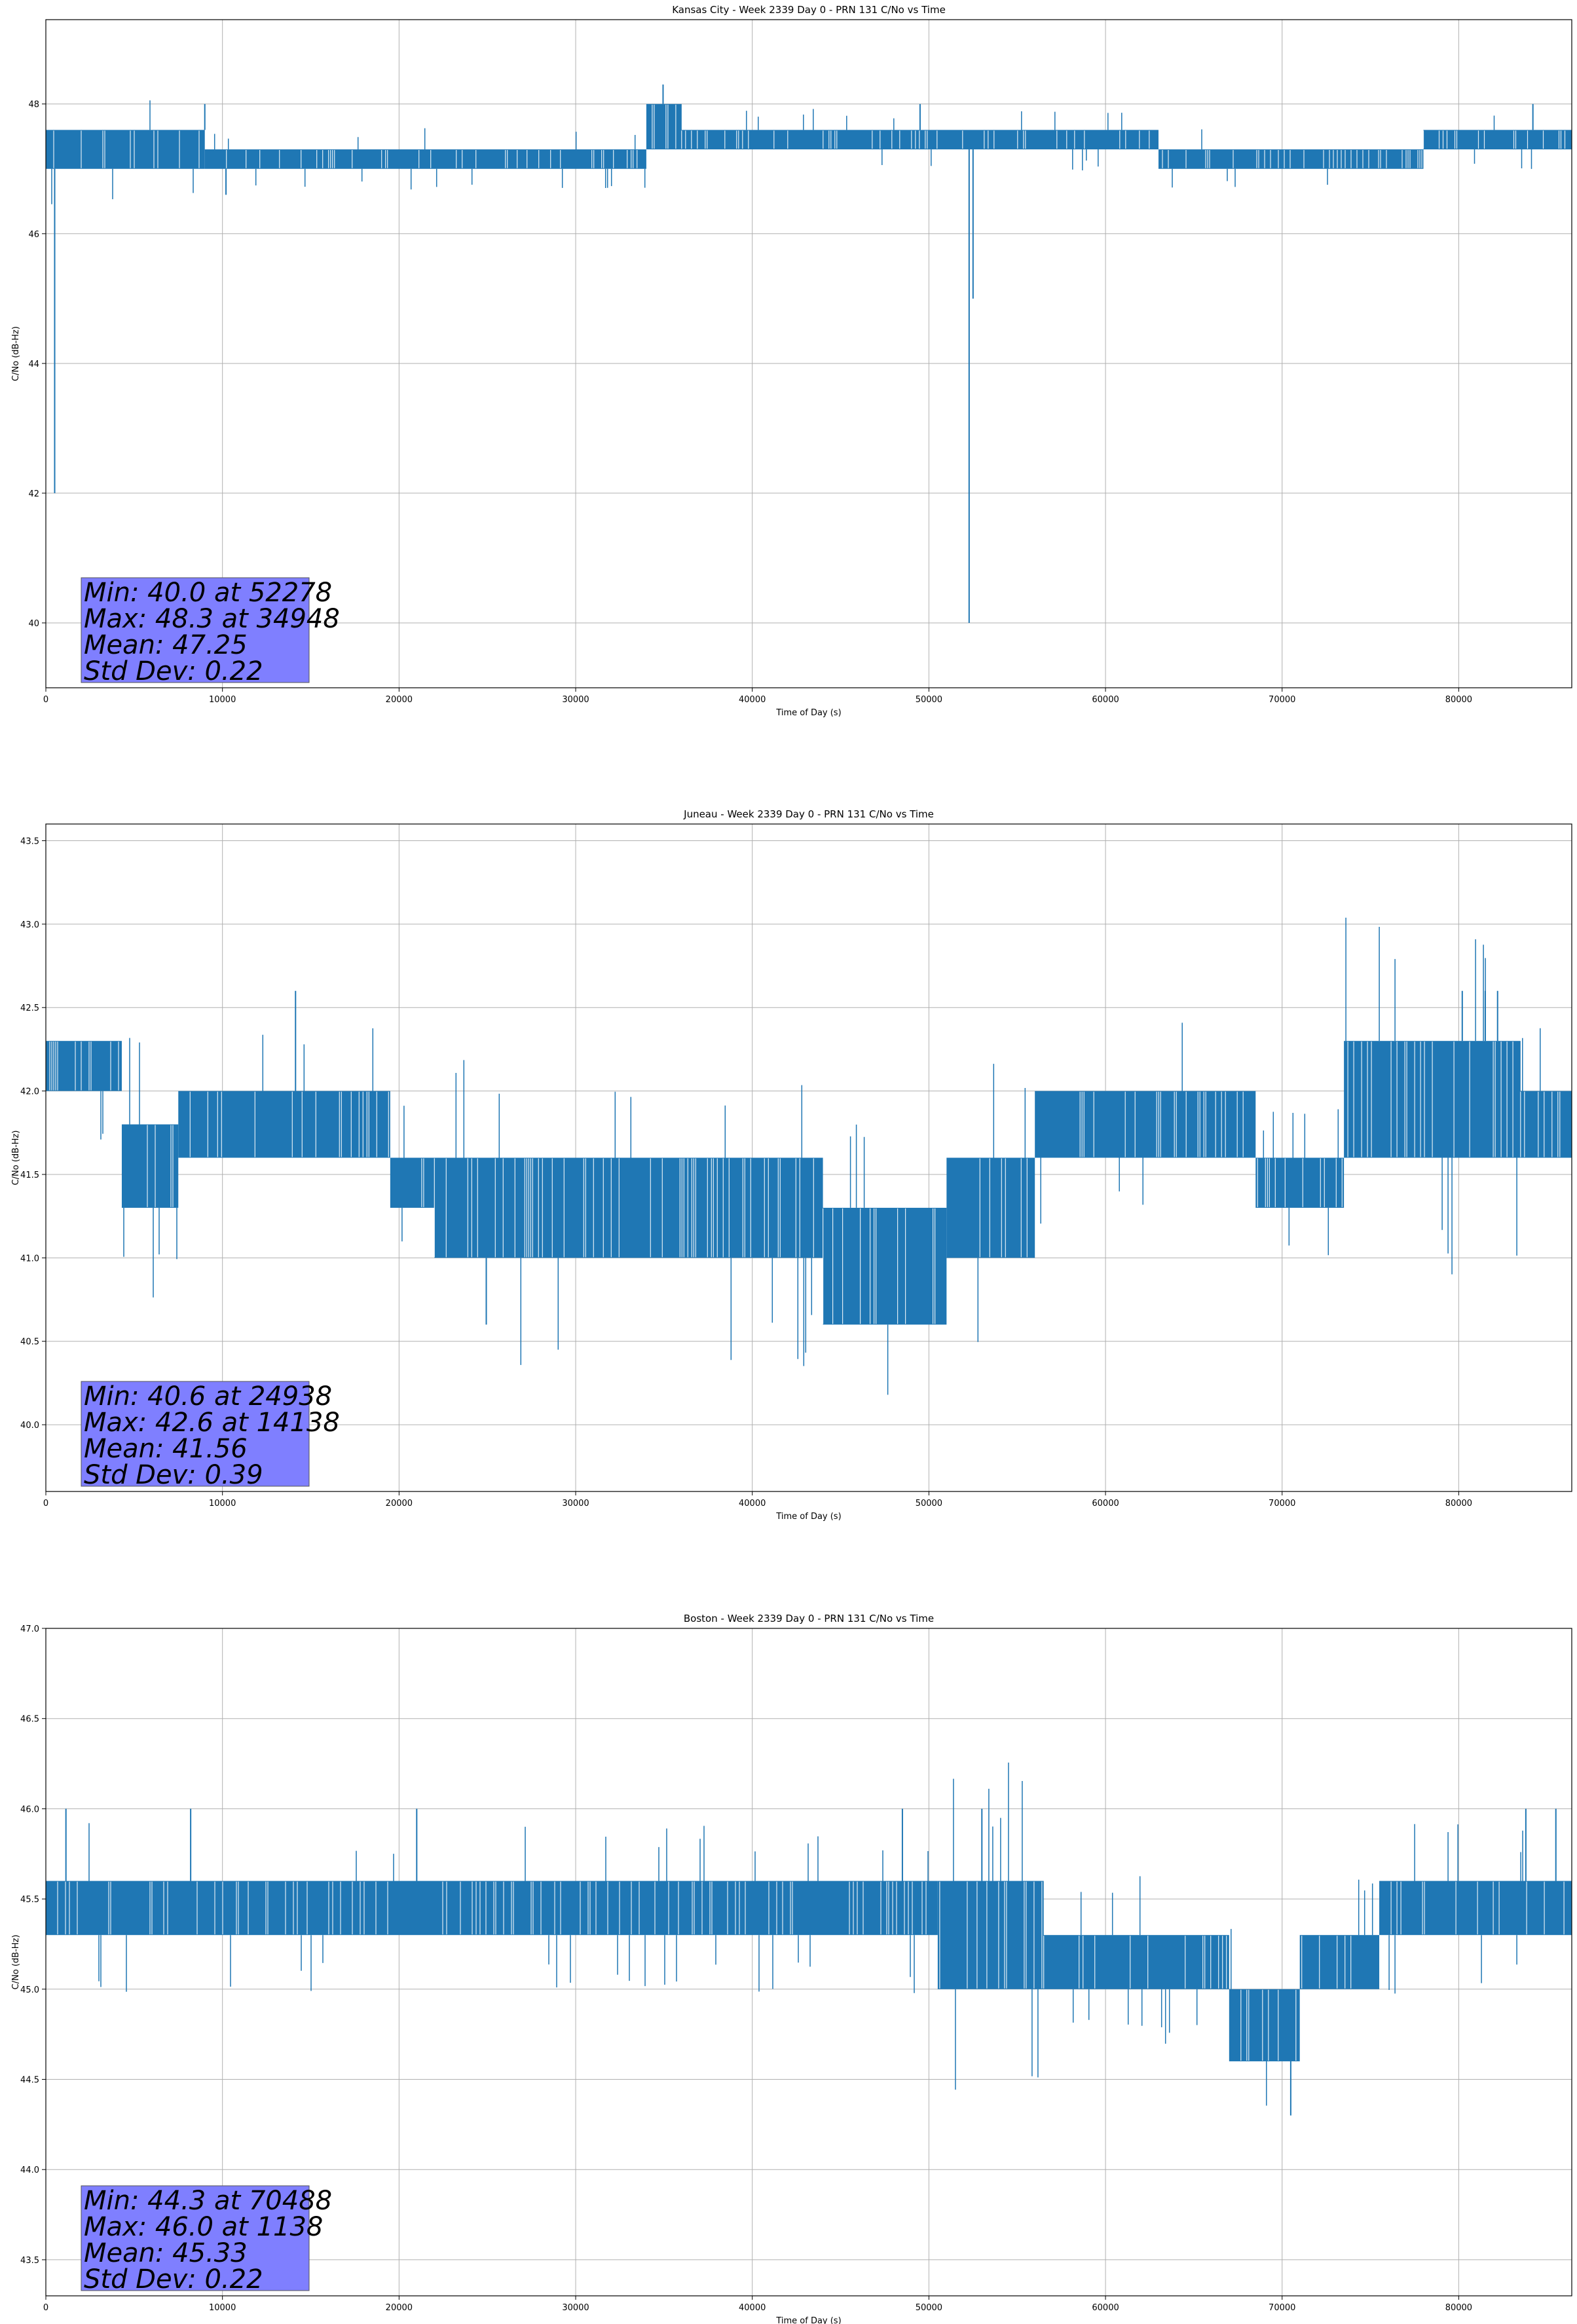 The image size is (1577, 2324). What do you see at coordinates (29, 1342) in the screenshot?
I see `y-tick-label: 40.5` at bounding box center [29, 1342].